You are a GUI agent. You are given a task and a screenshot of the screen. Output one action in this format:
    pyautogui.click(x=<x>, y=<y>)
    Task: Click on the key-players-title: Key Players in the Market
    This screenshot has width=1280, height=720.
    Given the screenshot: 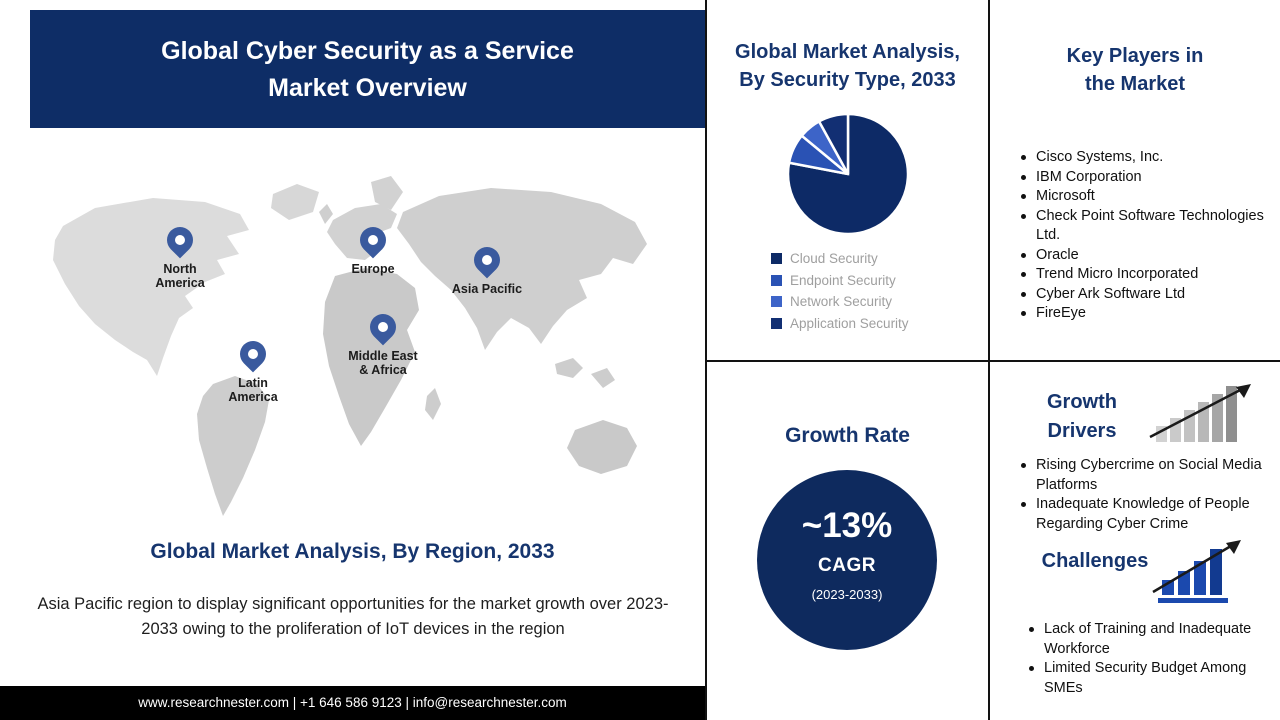 What is the action you would take?
    pyautogui.click(x=1135, y=70)
    